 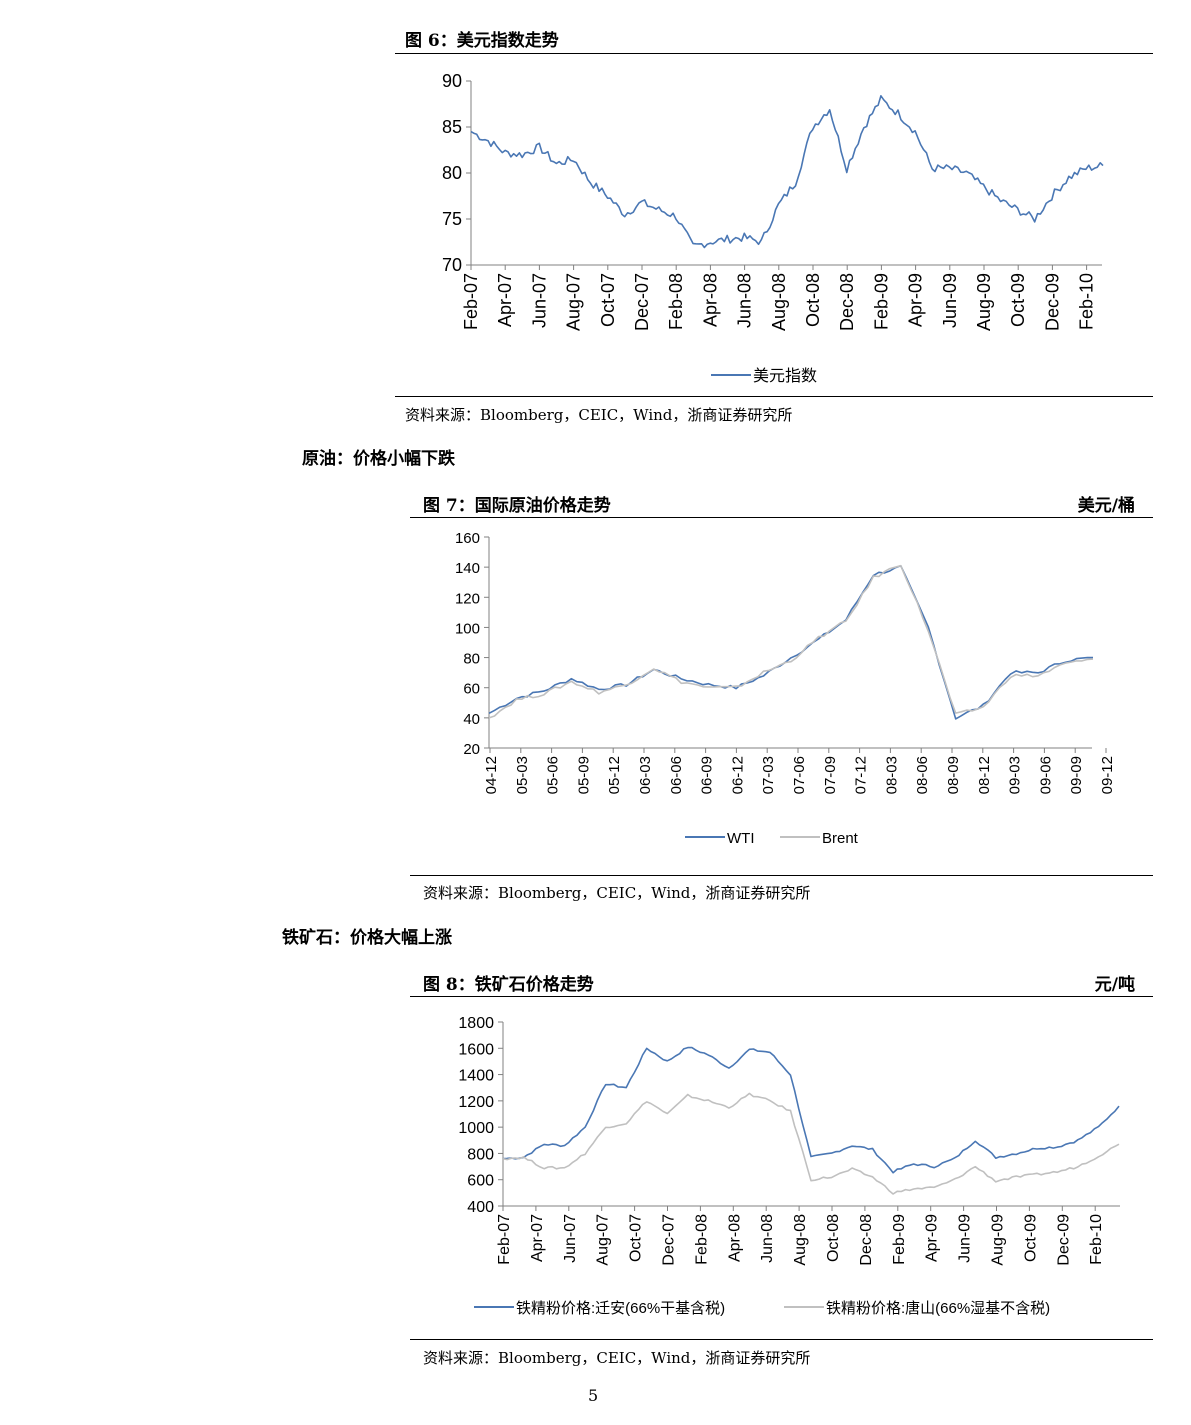 I want to click on x-tick-label: 06-09, so click(x=707, y=775).